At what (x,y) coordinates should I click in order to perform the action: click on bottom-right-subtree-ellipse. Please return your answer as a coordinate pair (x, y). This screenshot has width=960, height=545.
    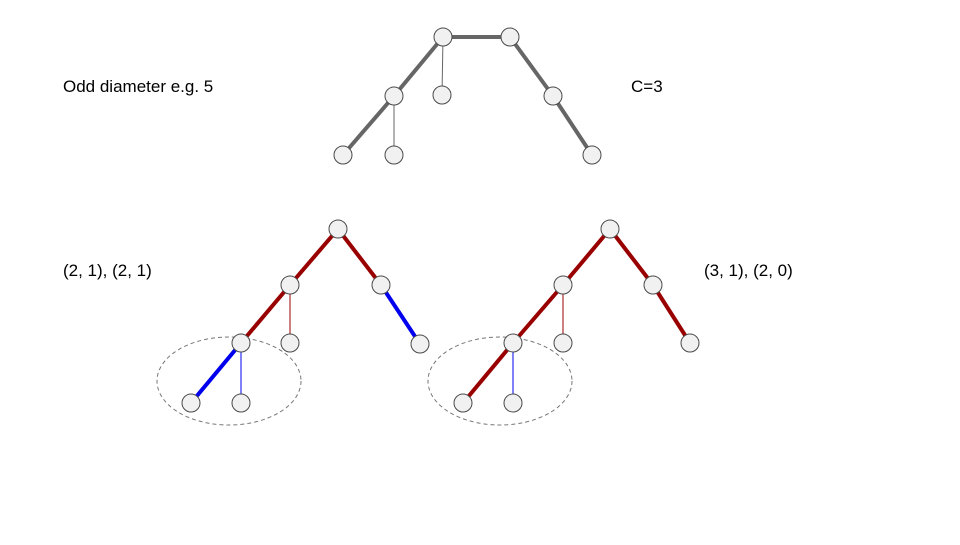
    Looking at the image, I should click on (500, 381).